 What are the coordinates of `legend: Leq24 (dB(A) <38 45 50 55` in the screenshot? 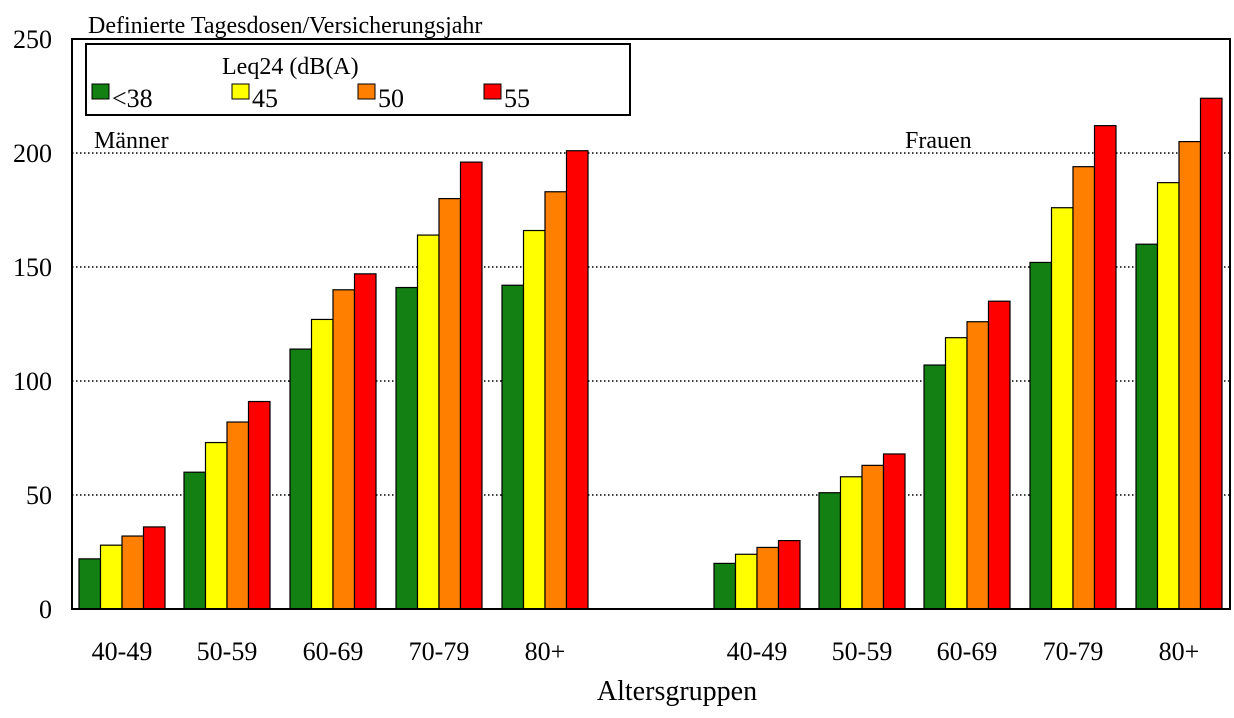 It's located at (358, 79).